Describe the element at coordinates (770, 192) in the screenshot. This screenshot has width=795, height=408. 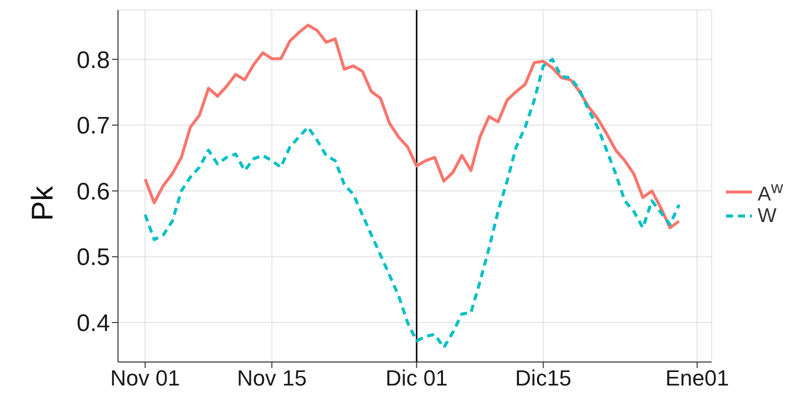
I see `legend-label: A$^{w}$` at that location.